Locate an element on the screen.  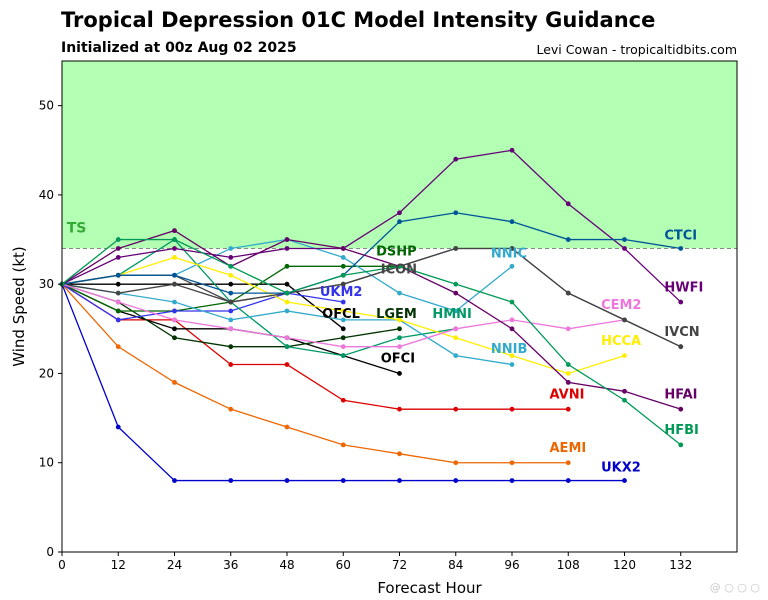
ts-label: TS is located at coordinates (77, 228).